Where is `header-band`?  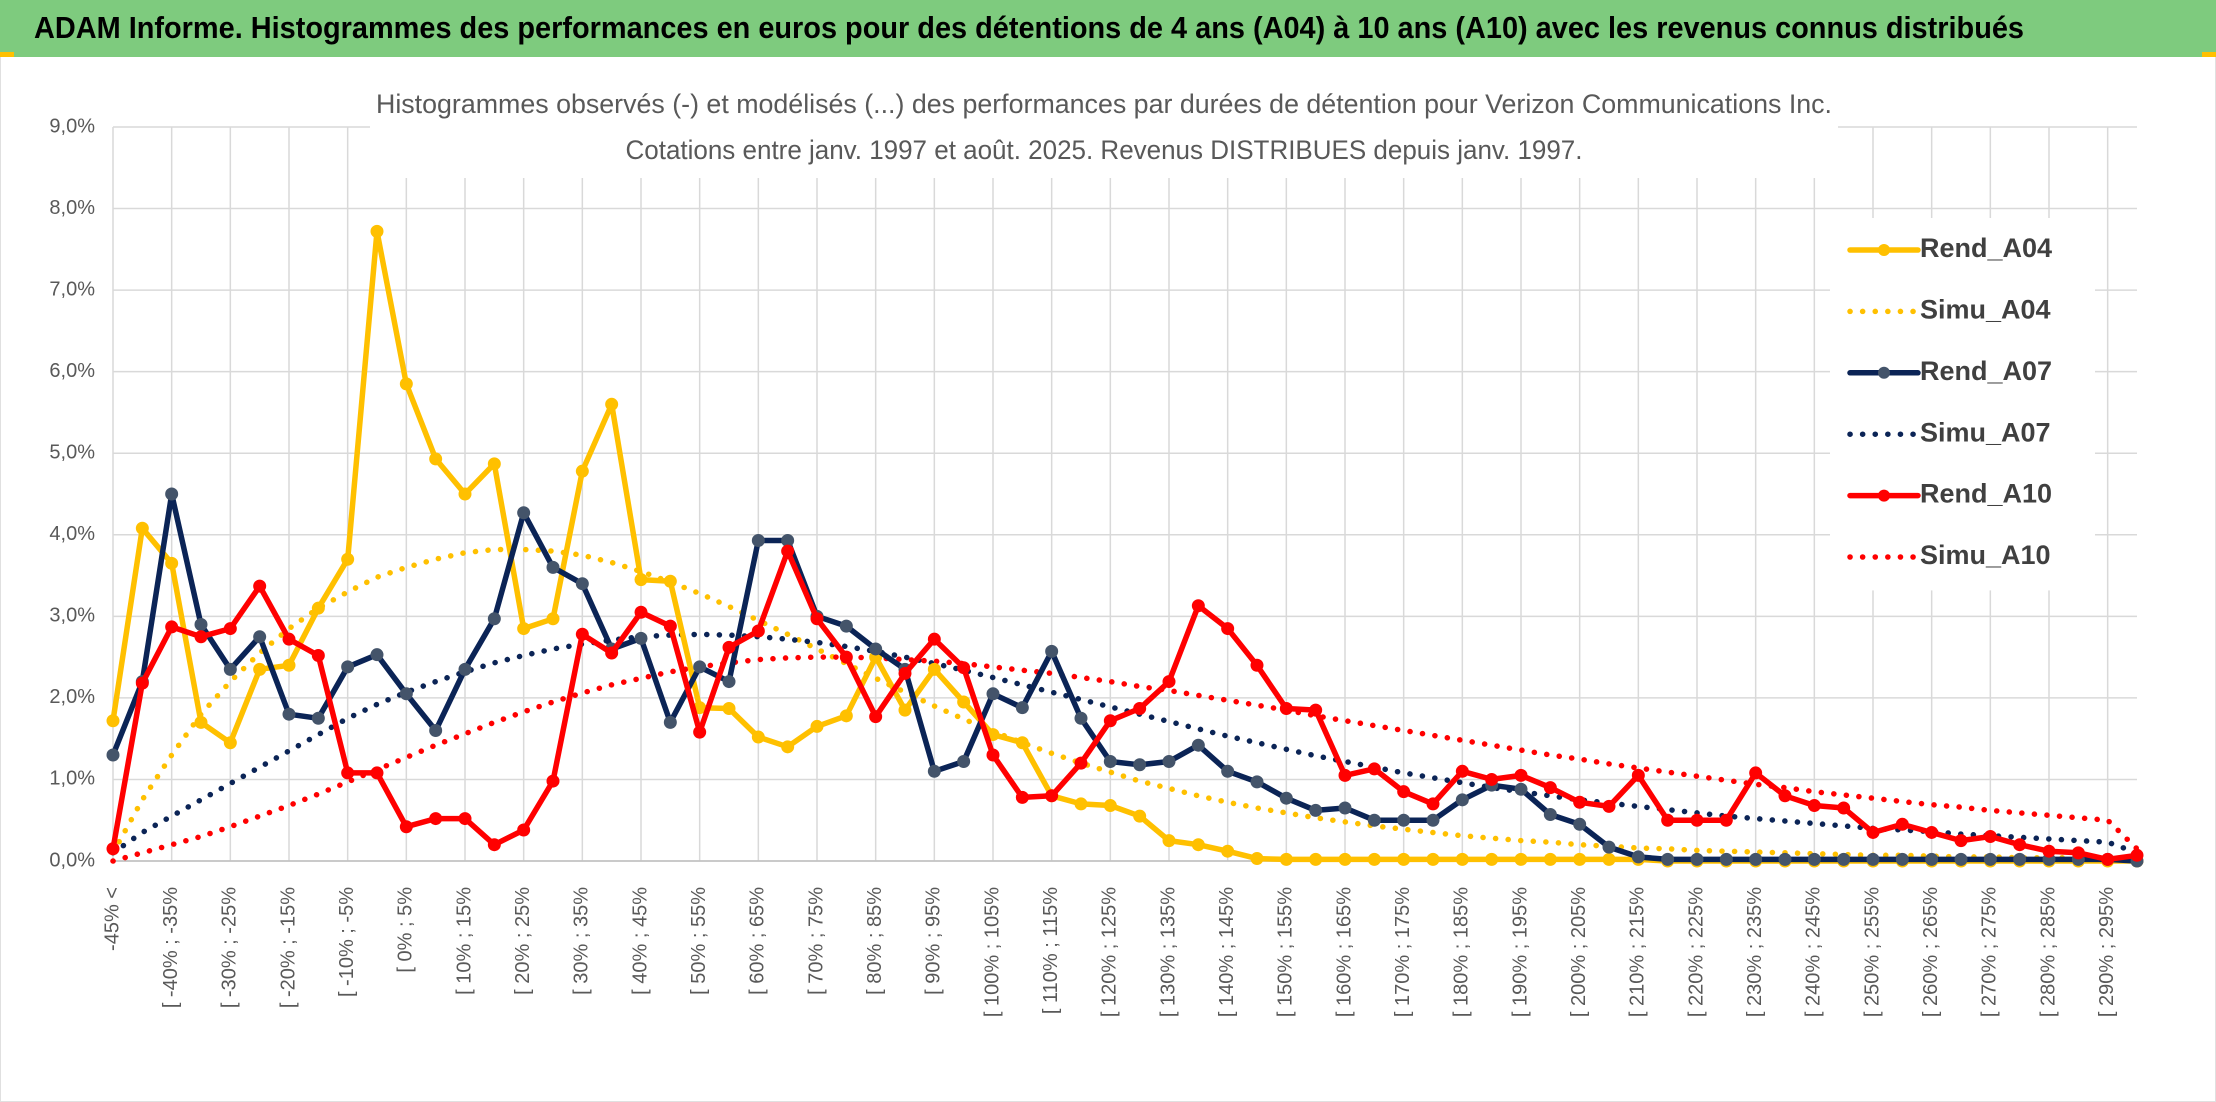
header-band is located at coordinates (1108, 28).